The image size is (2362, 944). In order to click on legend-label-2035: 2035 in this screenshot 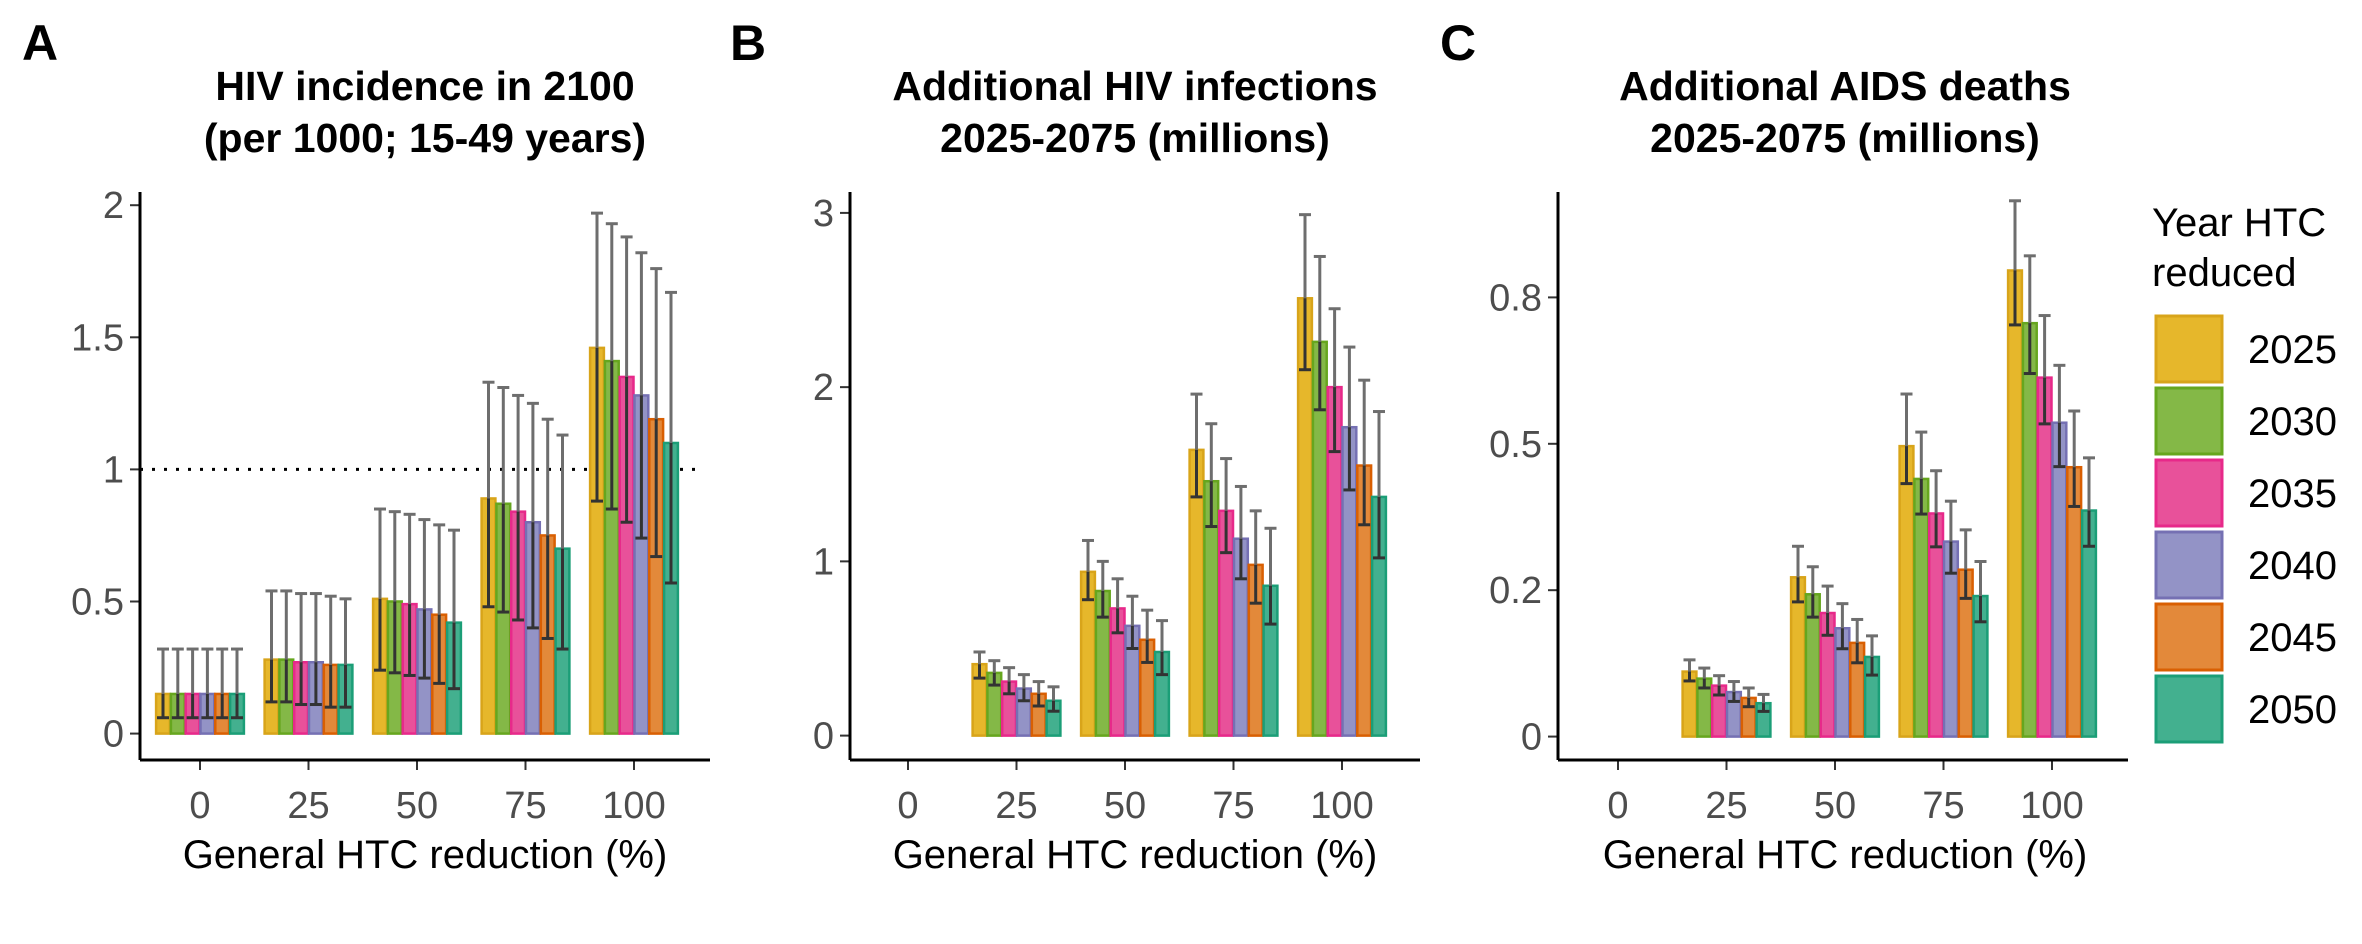, I will do `click(2292, 494)`.